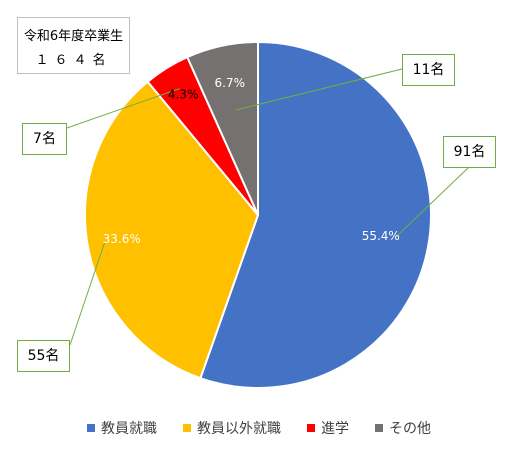 Image resolution: width=518 pixels, height=459 pixels. I want to click on legend-swatch-other-employment, so click(187, 428).